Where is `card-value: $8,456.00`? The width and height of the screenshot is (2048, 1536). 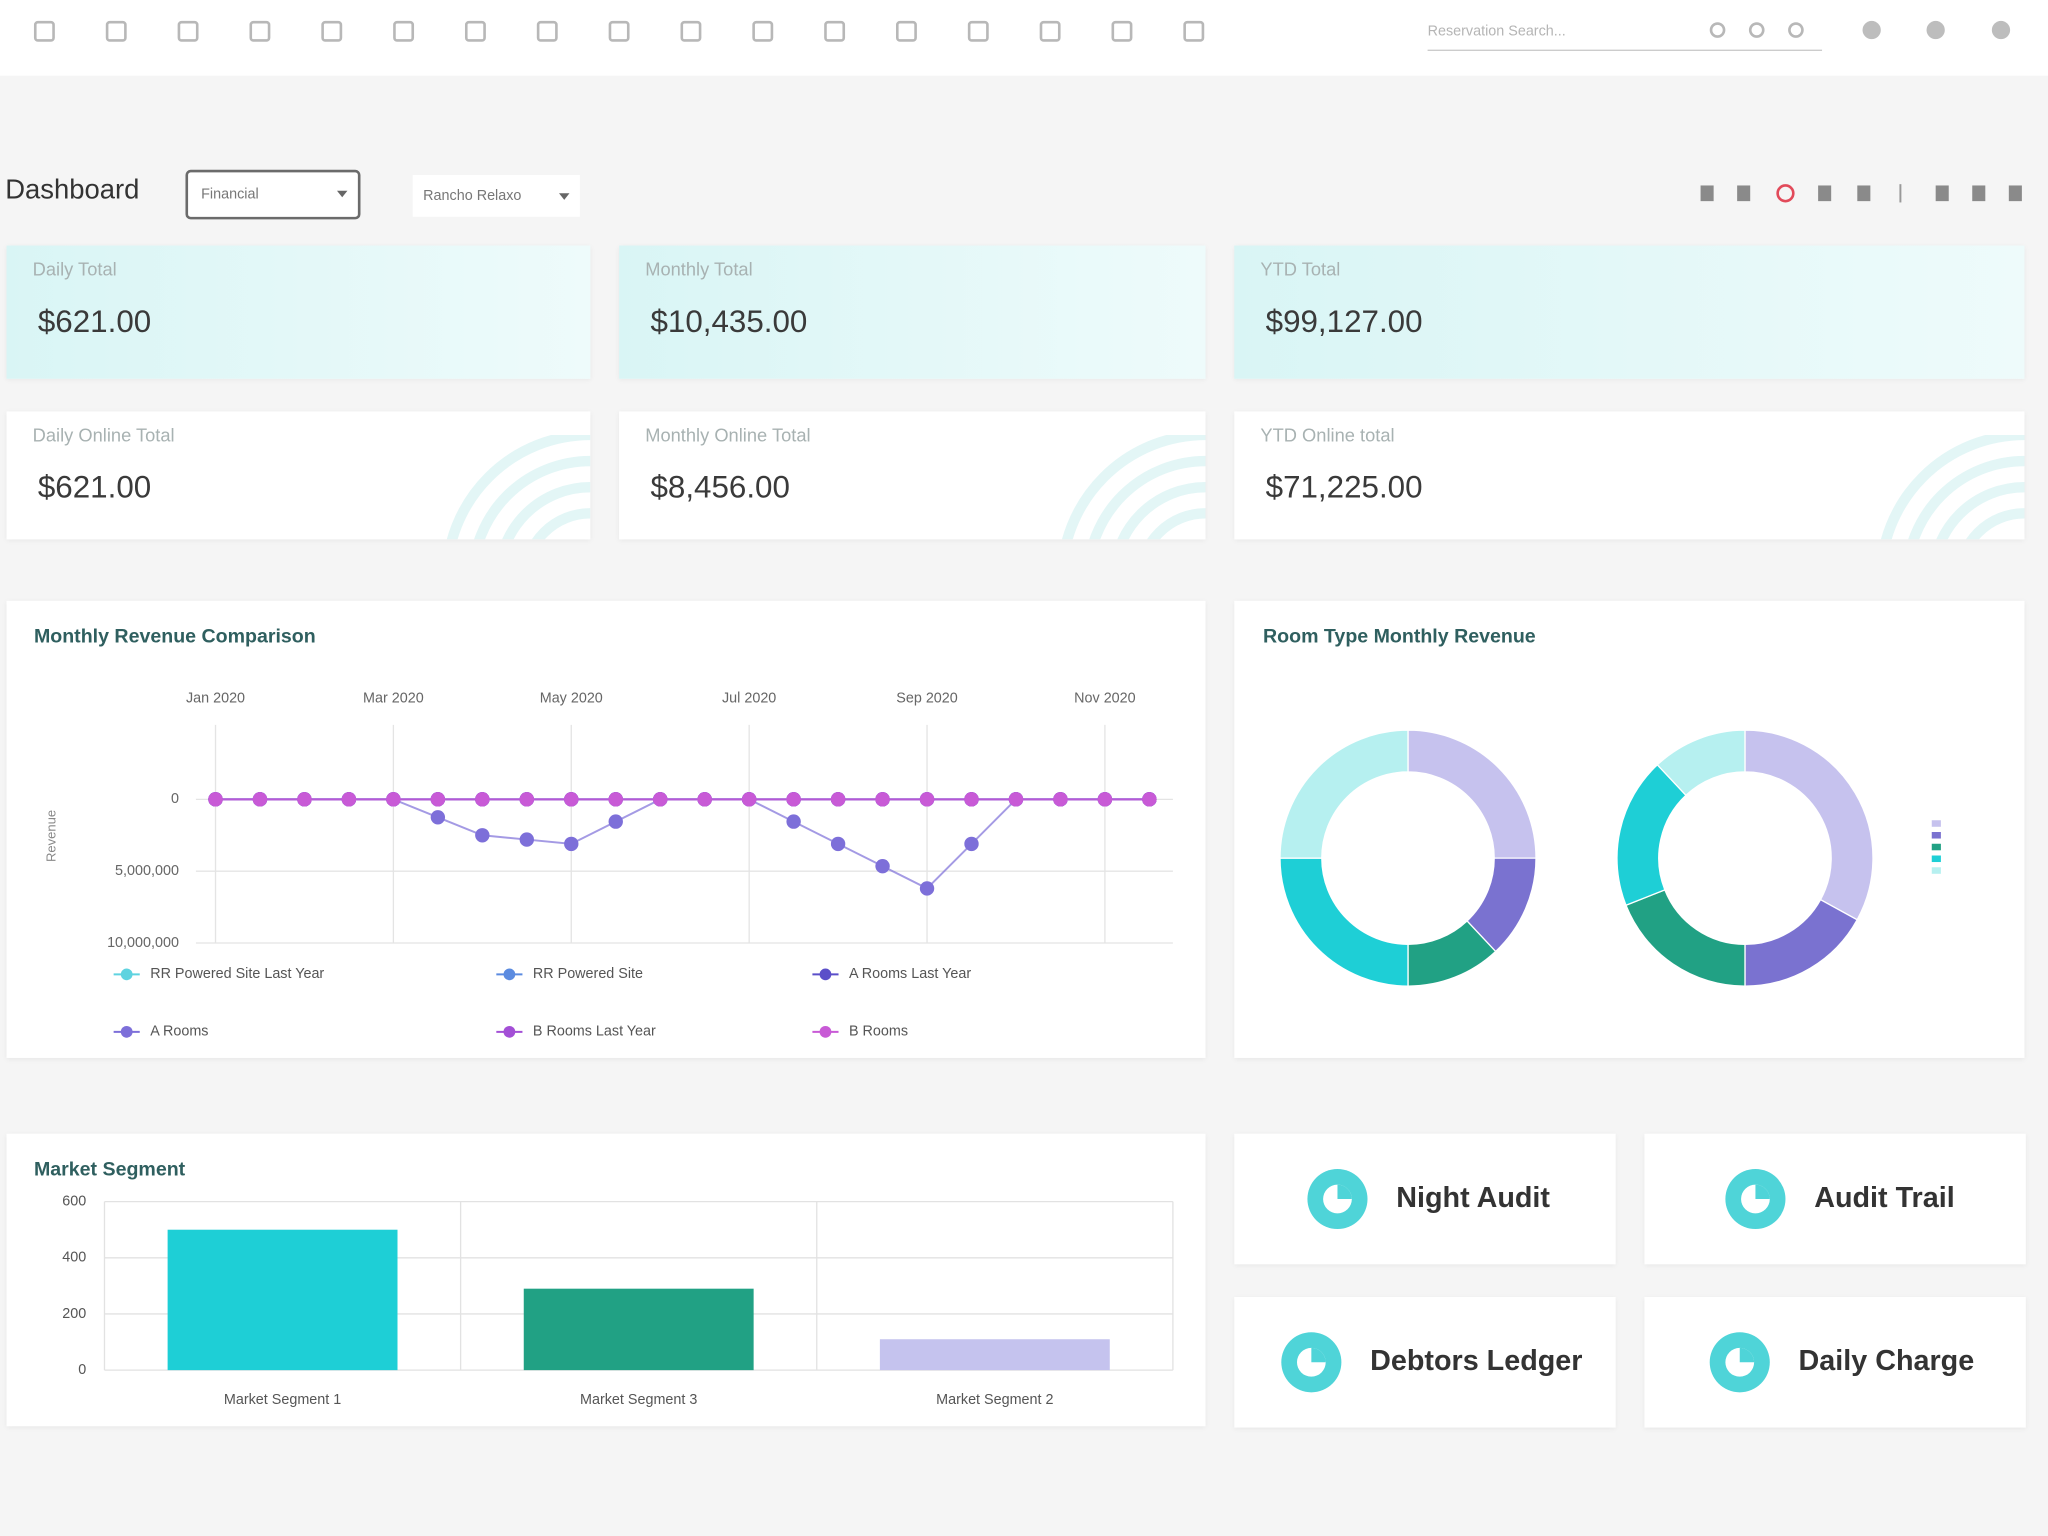
card-value: $8,456.00 is located at coordinates (720, 488).